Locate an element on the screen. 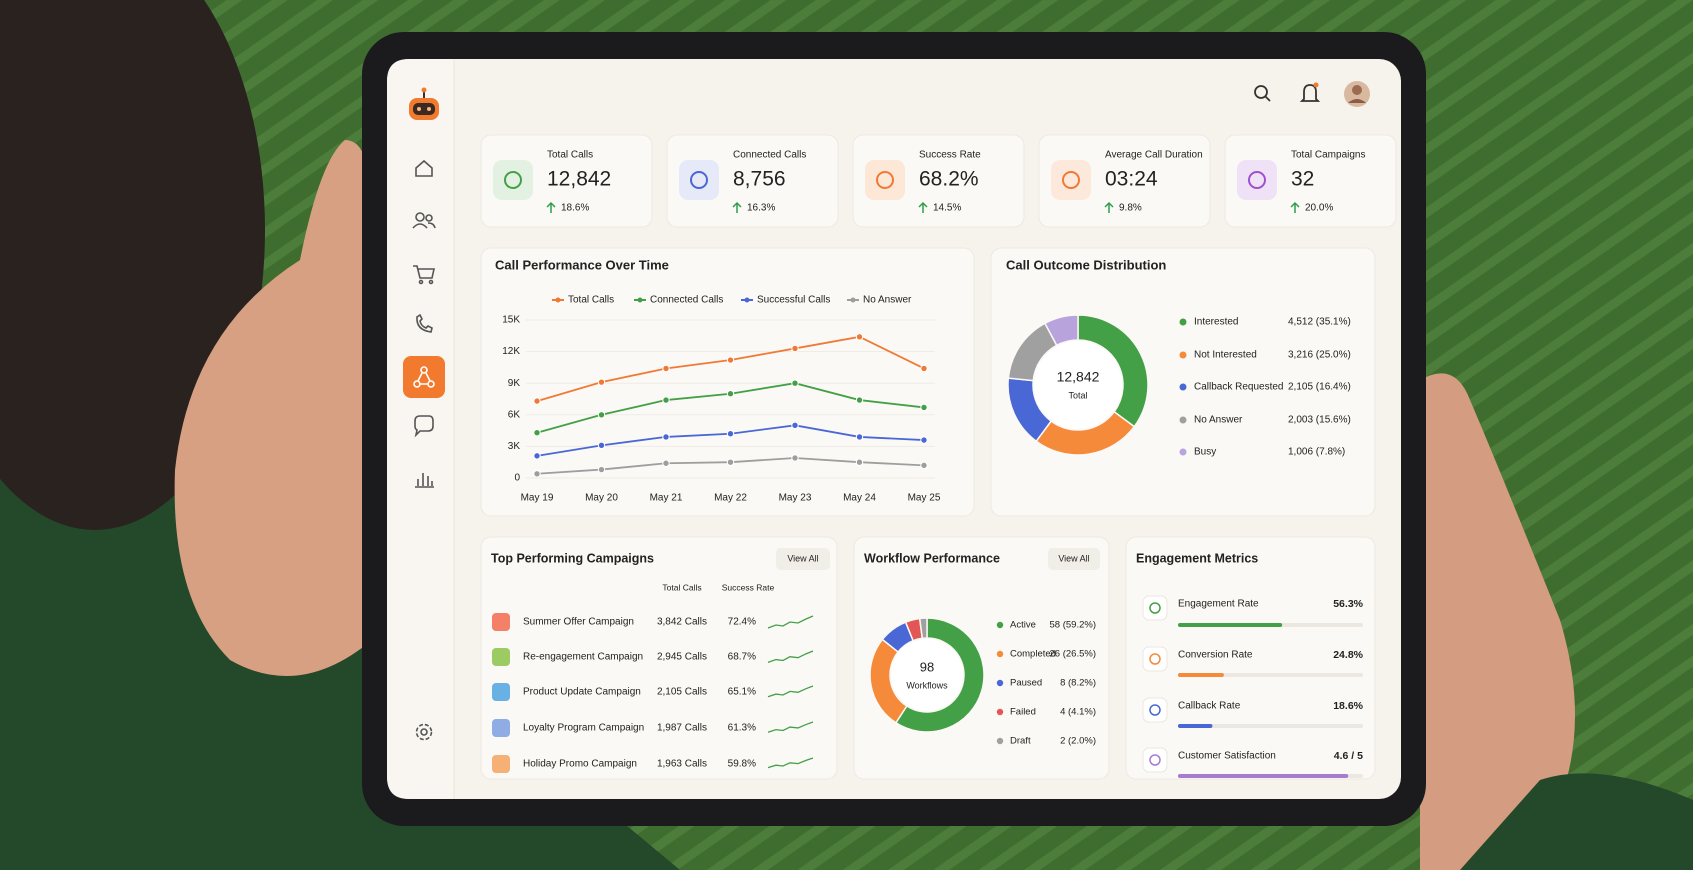  kpi-card is located at coordinates (752, 181).